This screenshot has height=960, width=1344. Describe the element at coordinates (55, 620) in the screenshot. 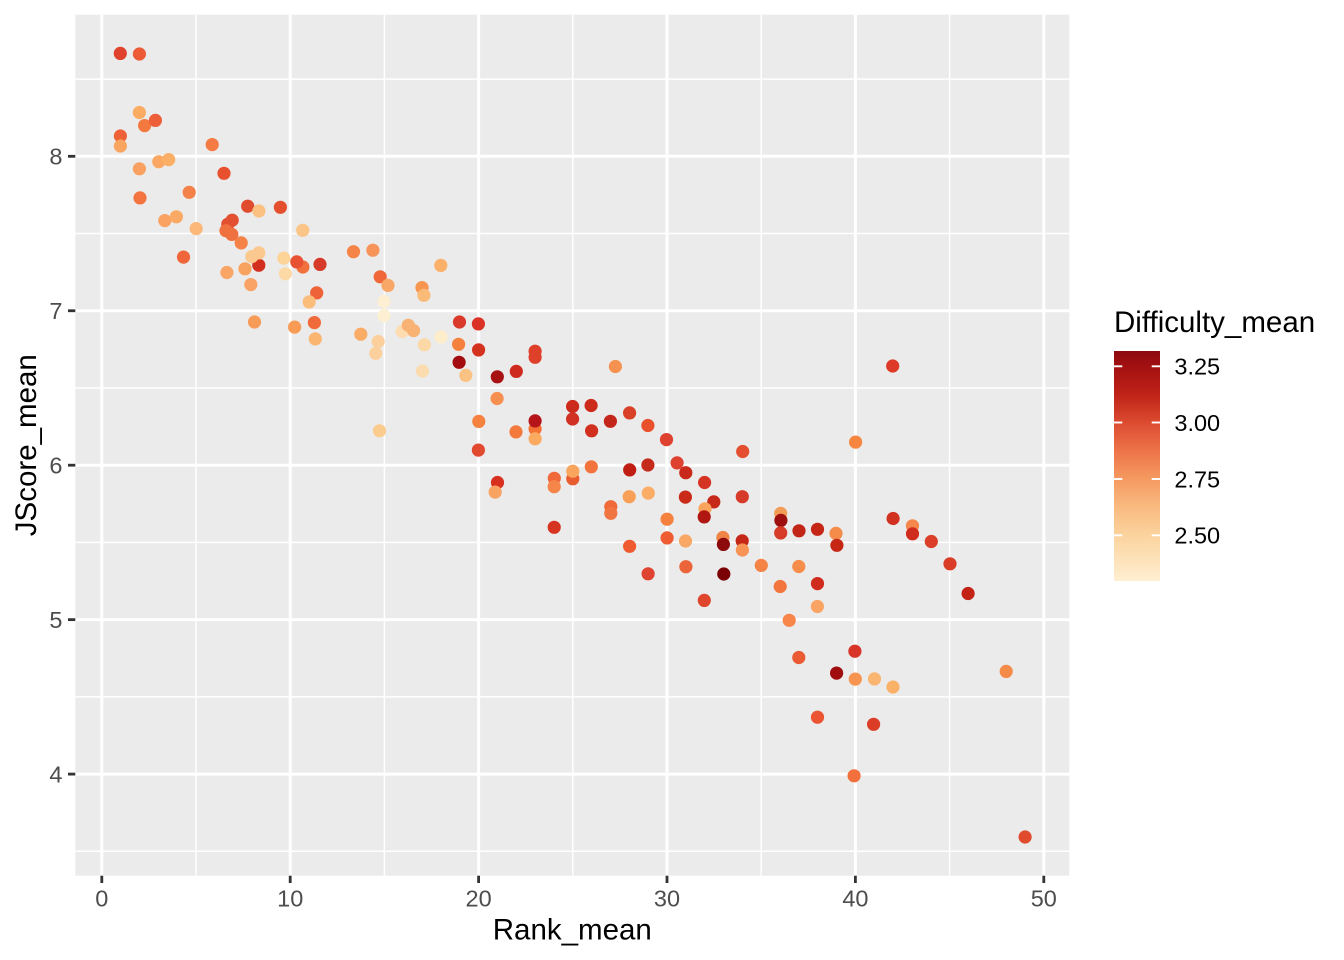

I see `svg-text: 5` at that location.